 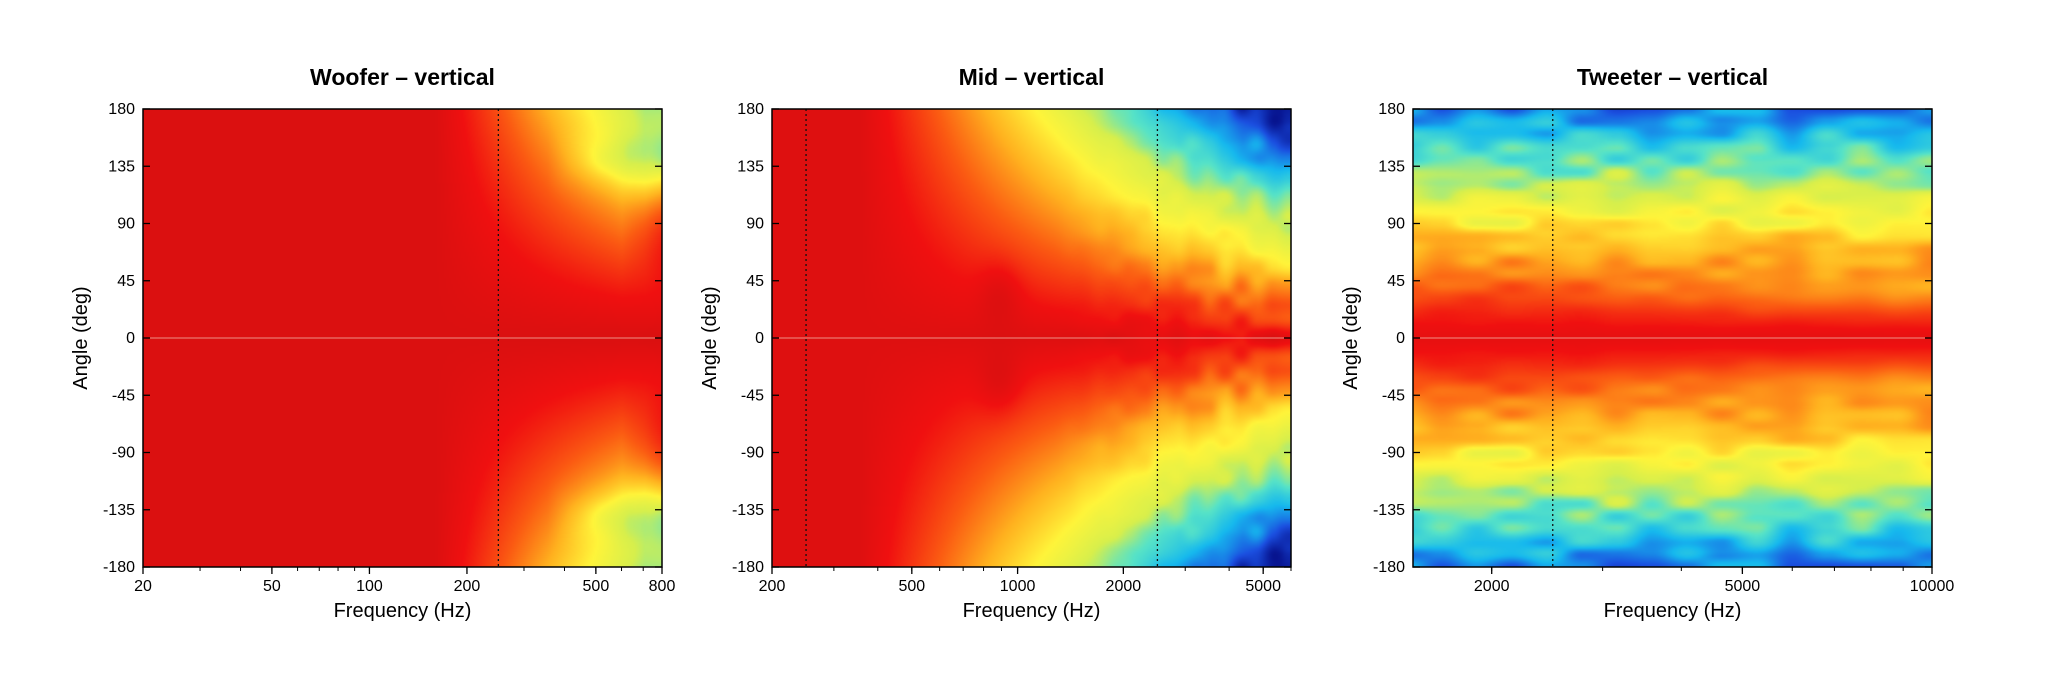 What do you see at coordinates (369, 586) in the screenshot?
I see `x-tick-label: 100` at bounding box center [369, 586].